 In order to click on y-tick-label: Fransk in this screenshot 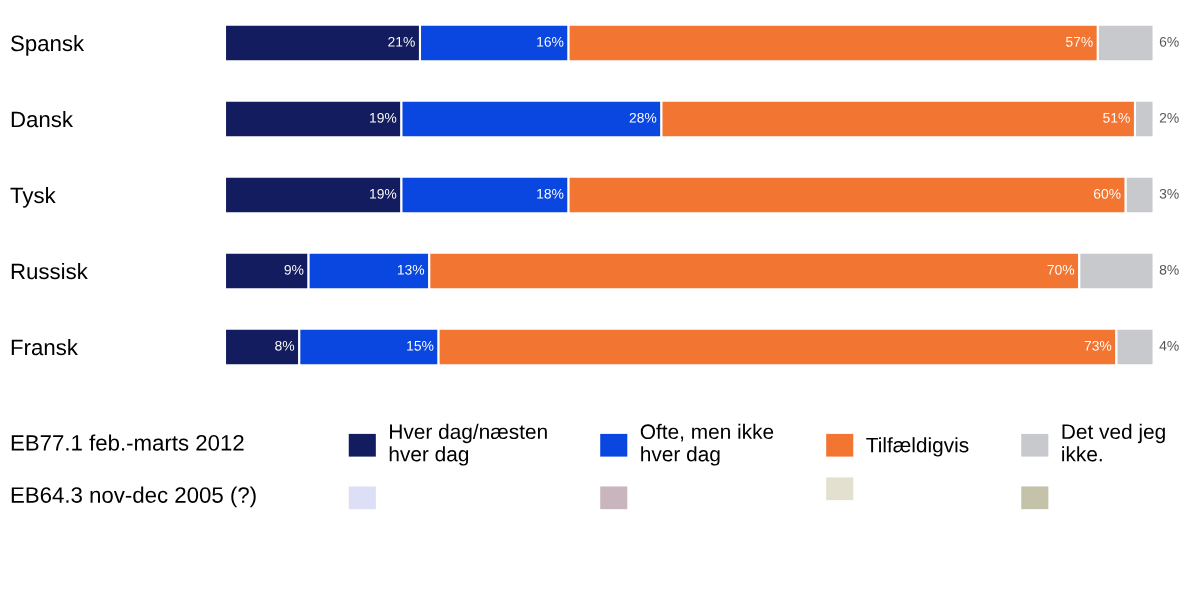, I will do `click(44, 347)`.